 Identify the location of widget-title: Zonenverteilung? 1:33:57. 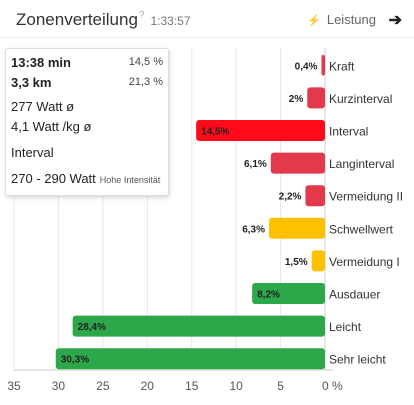
(103, 20).